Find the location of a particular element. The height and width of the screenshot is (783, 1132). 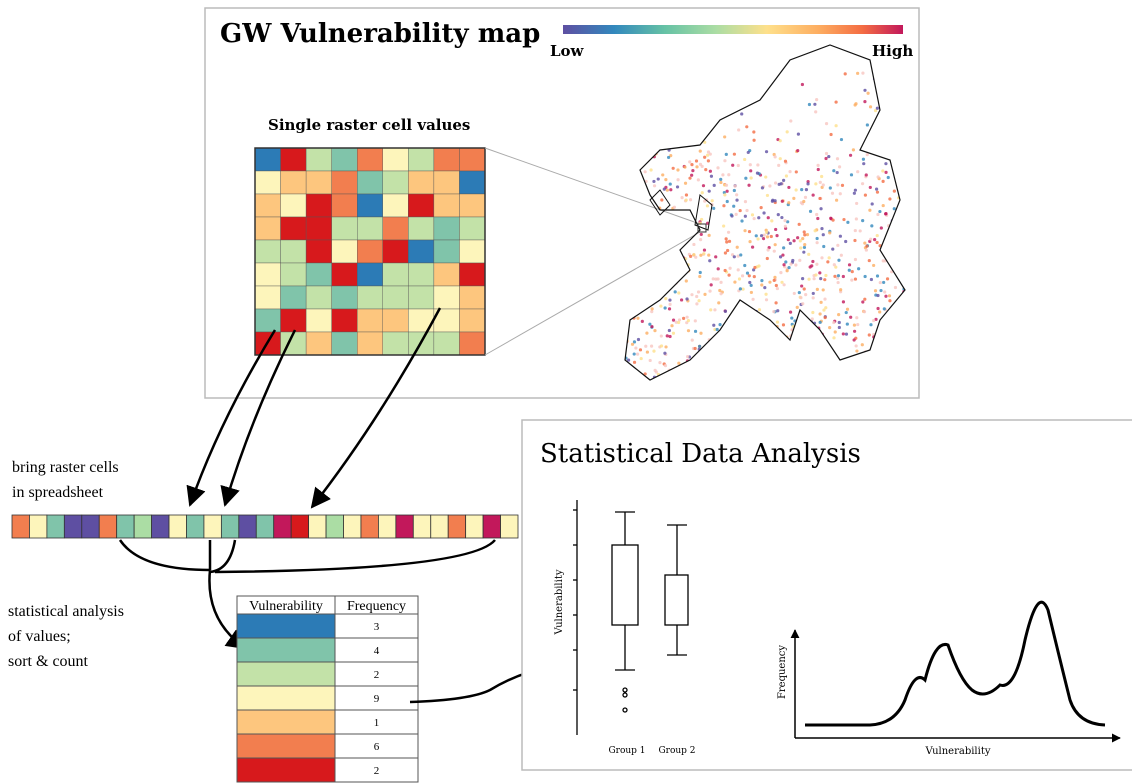

color-cell is located at coordinates (286, 722).